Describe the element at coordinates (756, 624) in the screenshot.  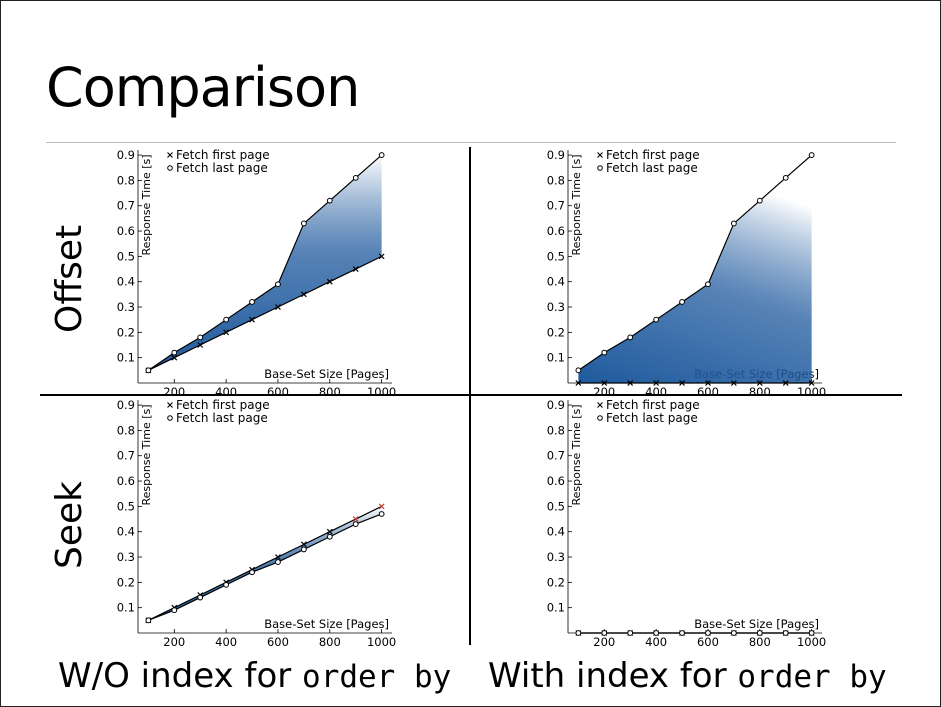
I see `x-axis-label: Base-Set Size [Pages]` at that location.